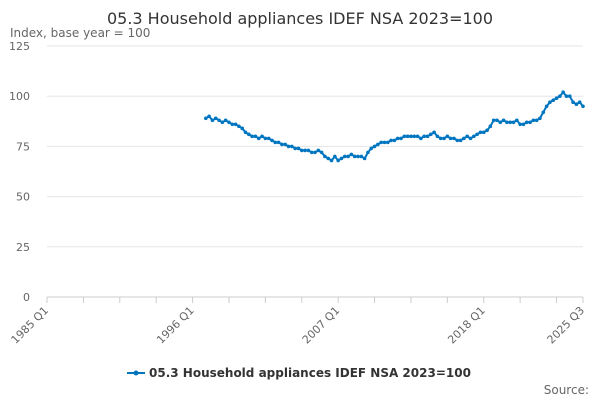 This screenshot has width=600, height=400. What do you see at coordinates (466, 325) in the screenshot?
I see `x-tick-label: 2018 Q1` at bounding box center [466, 325].